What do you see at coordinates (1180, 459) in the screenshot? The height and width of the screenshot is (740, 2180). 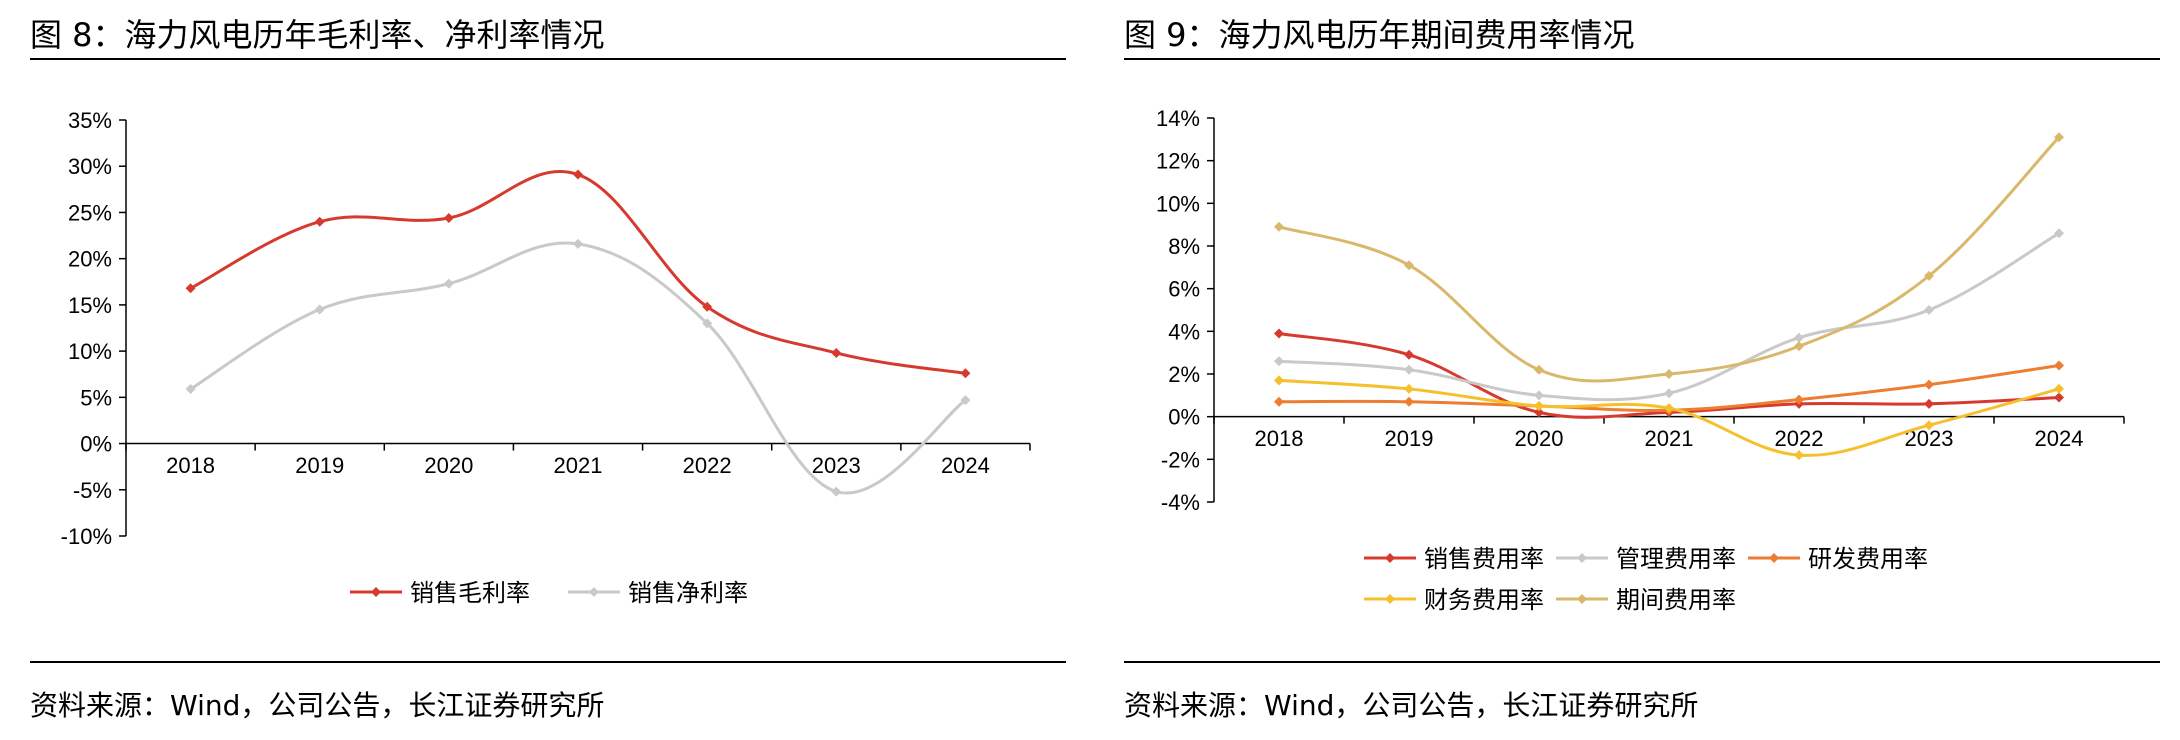 I see `y-tick-label: -2%` at bounding box center [1180, 459].